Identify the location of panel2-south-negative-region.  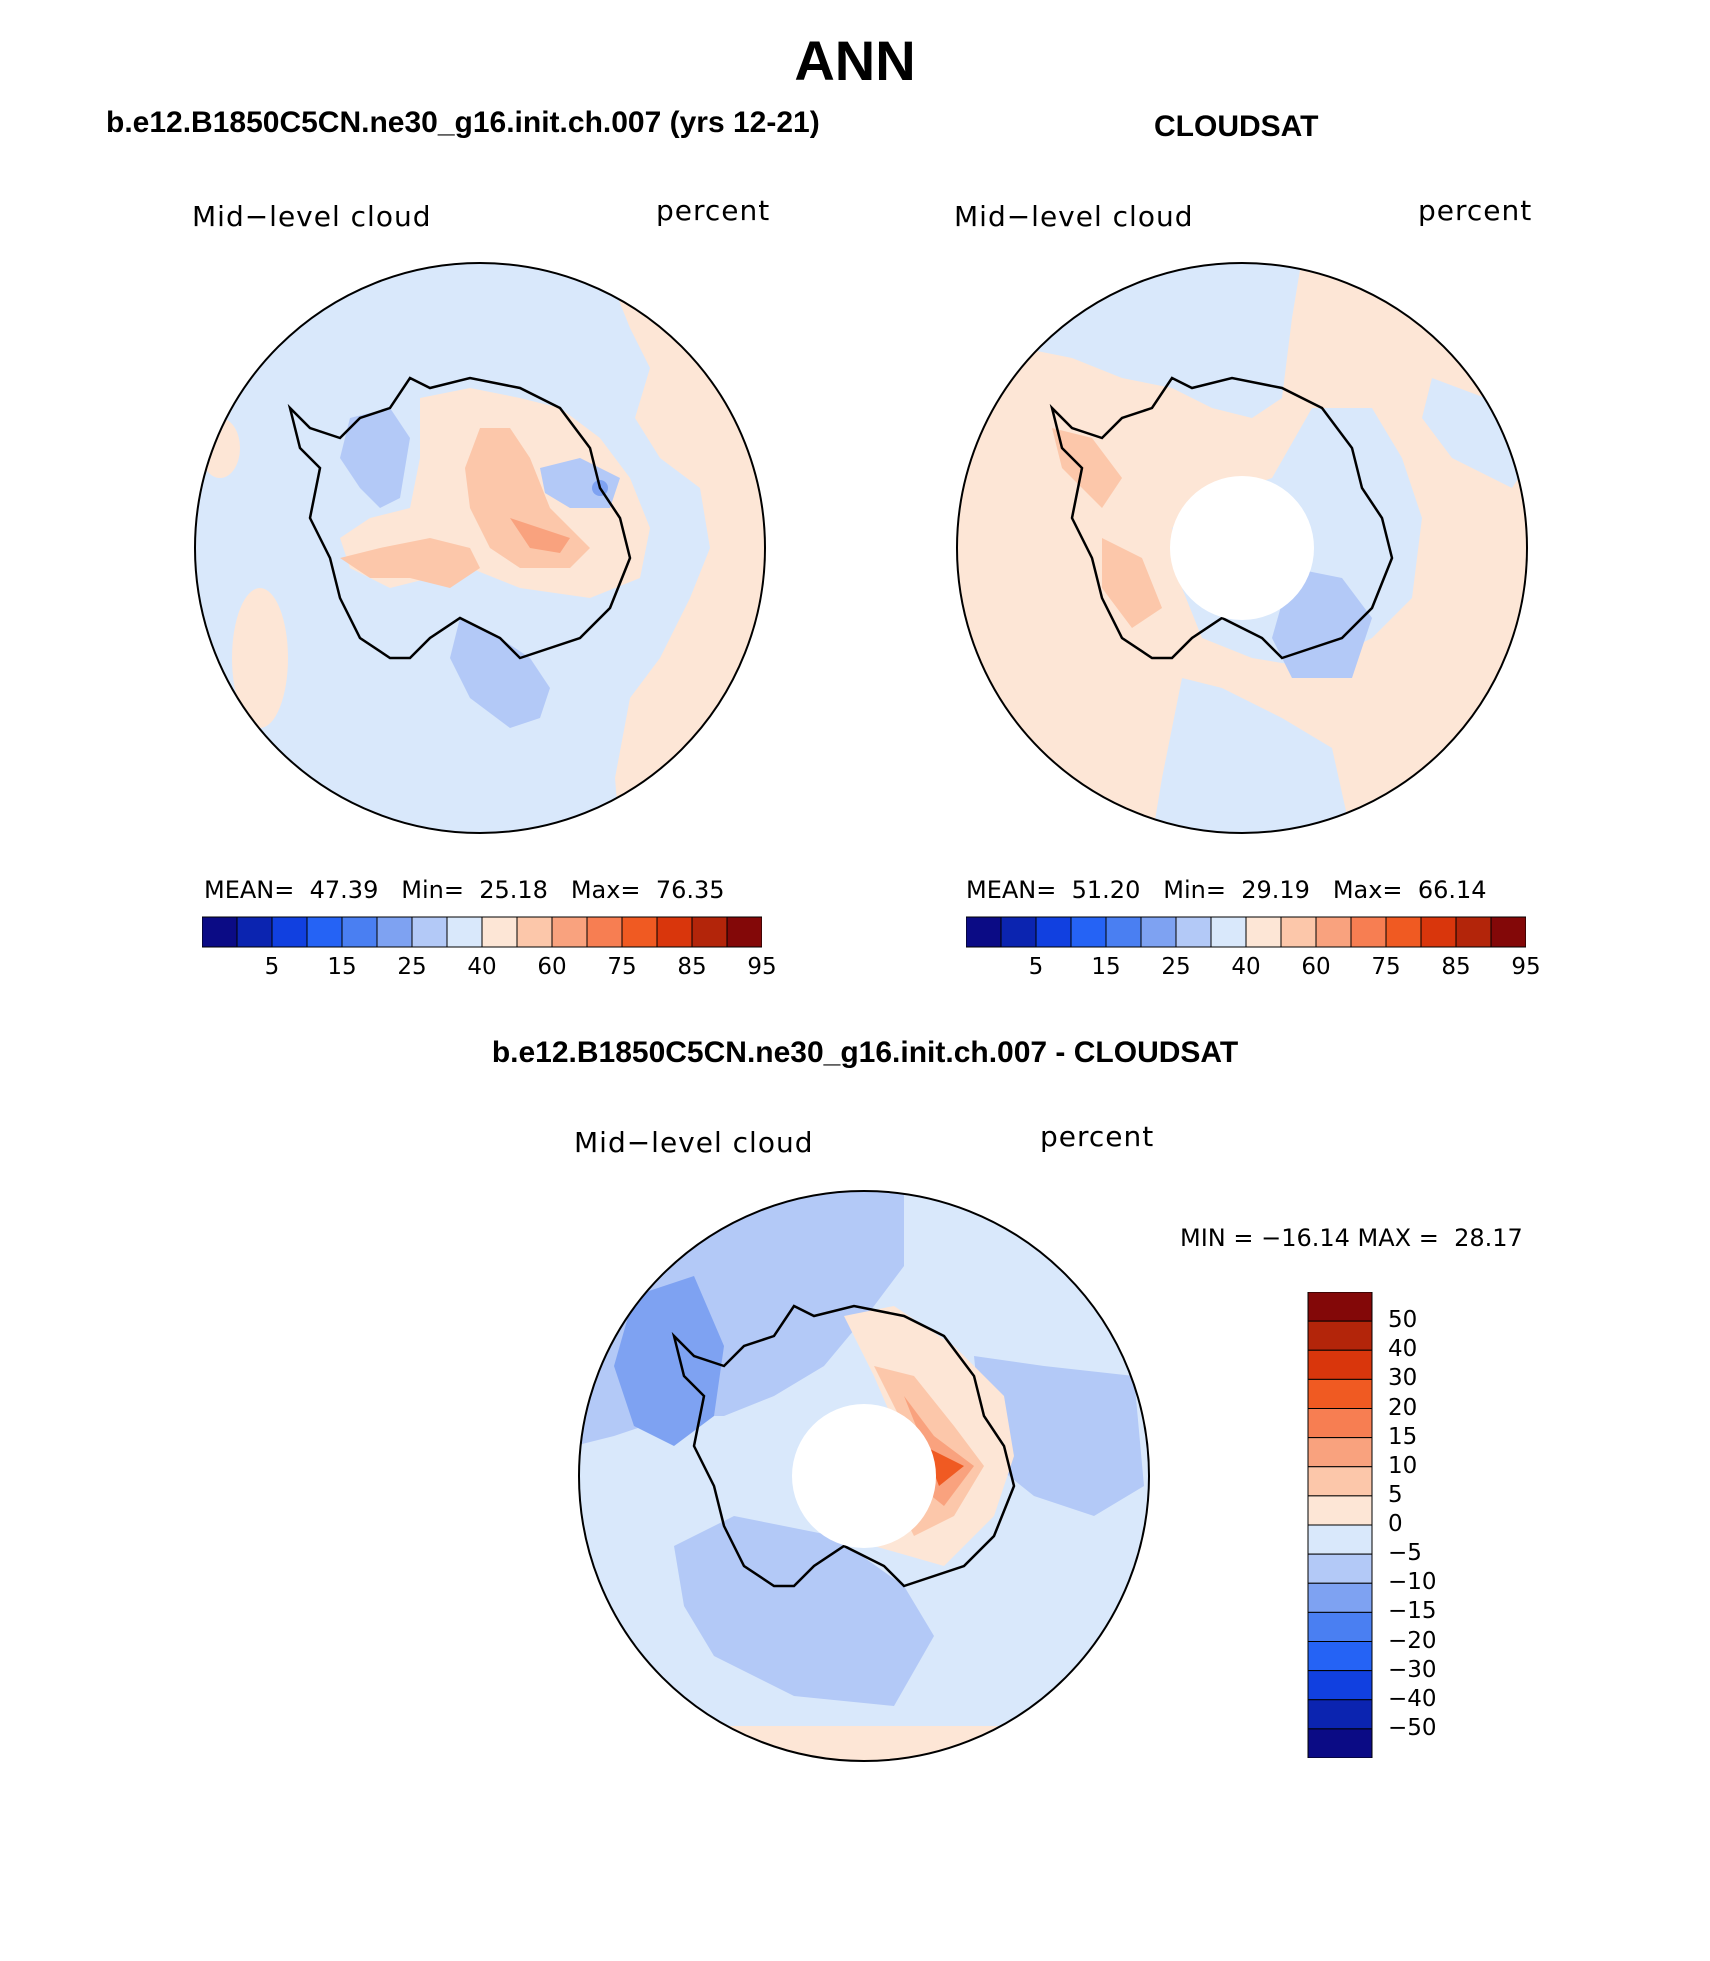
(1252, 755).